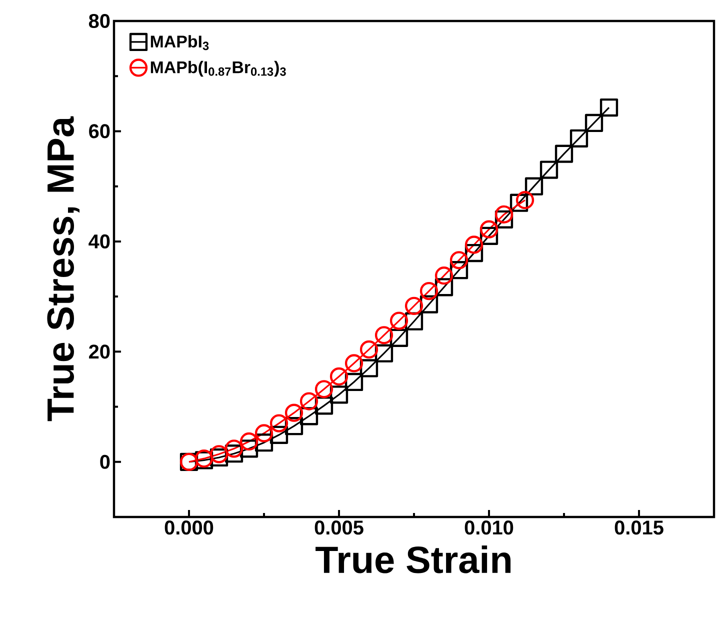 The height and width of the screenshot is (619, 723). Describe the element at coordinates (99, 131) in the screenshot. I see `y-tick-label: 60` at that location.